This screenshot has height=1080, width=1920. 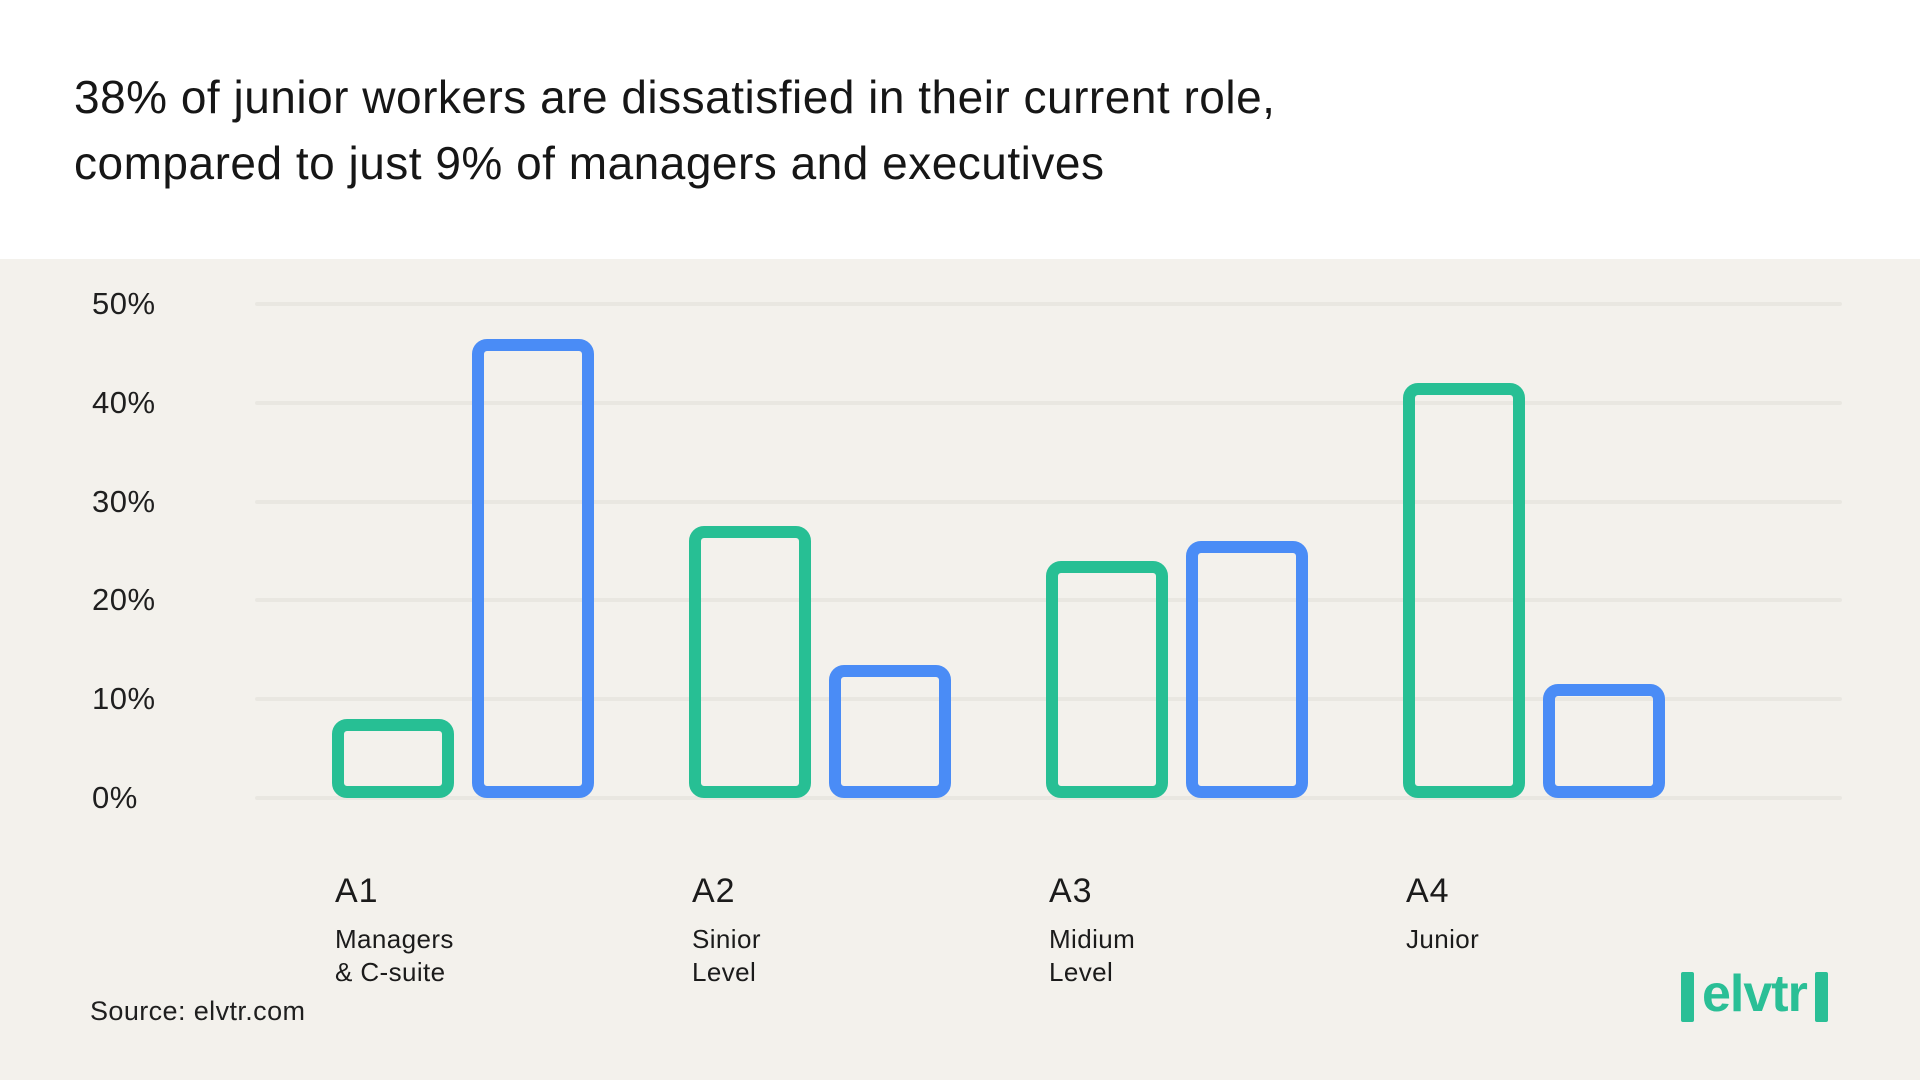 I want to click on category-label-a1: A1 Managers & C-suite, so click(x=394, y=930).